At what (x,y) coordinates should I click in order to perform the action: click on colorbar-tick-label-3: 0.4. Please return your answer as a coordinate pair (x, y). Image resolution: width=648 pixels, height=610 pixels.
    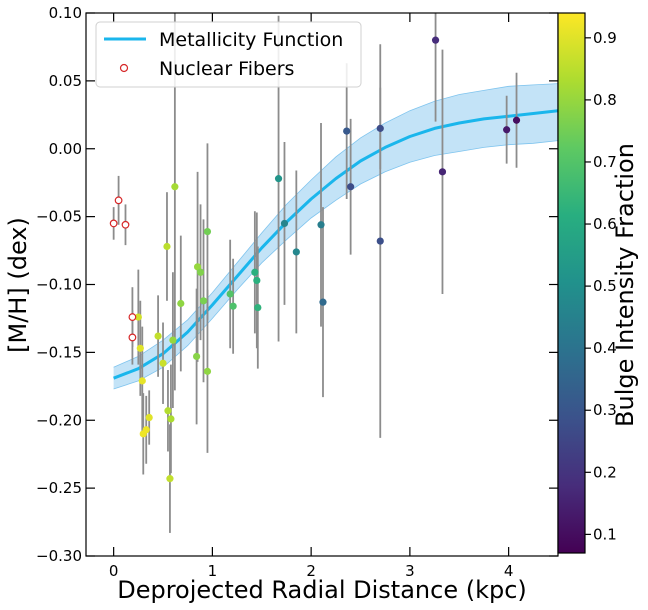
    Looking at the image, I should click on (605, 348).